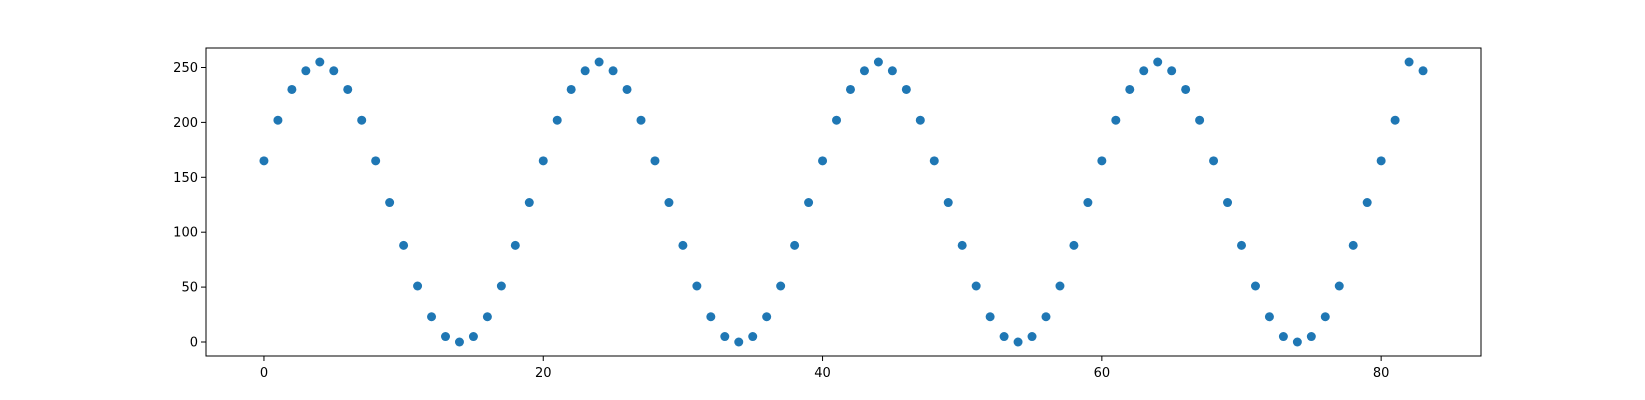 Image resolution: width=1645 pixels, height=400 pixels. I want to click on x-tick-label: 80, so click(1381, 373).